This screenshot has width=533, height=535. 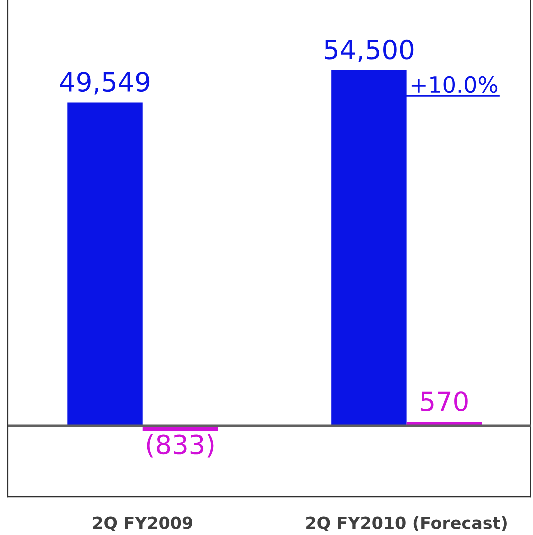 What do you see at coordinates (444, 402) in the screenshot?
I see `data-label: 570` at bounding box center [444, 402].